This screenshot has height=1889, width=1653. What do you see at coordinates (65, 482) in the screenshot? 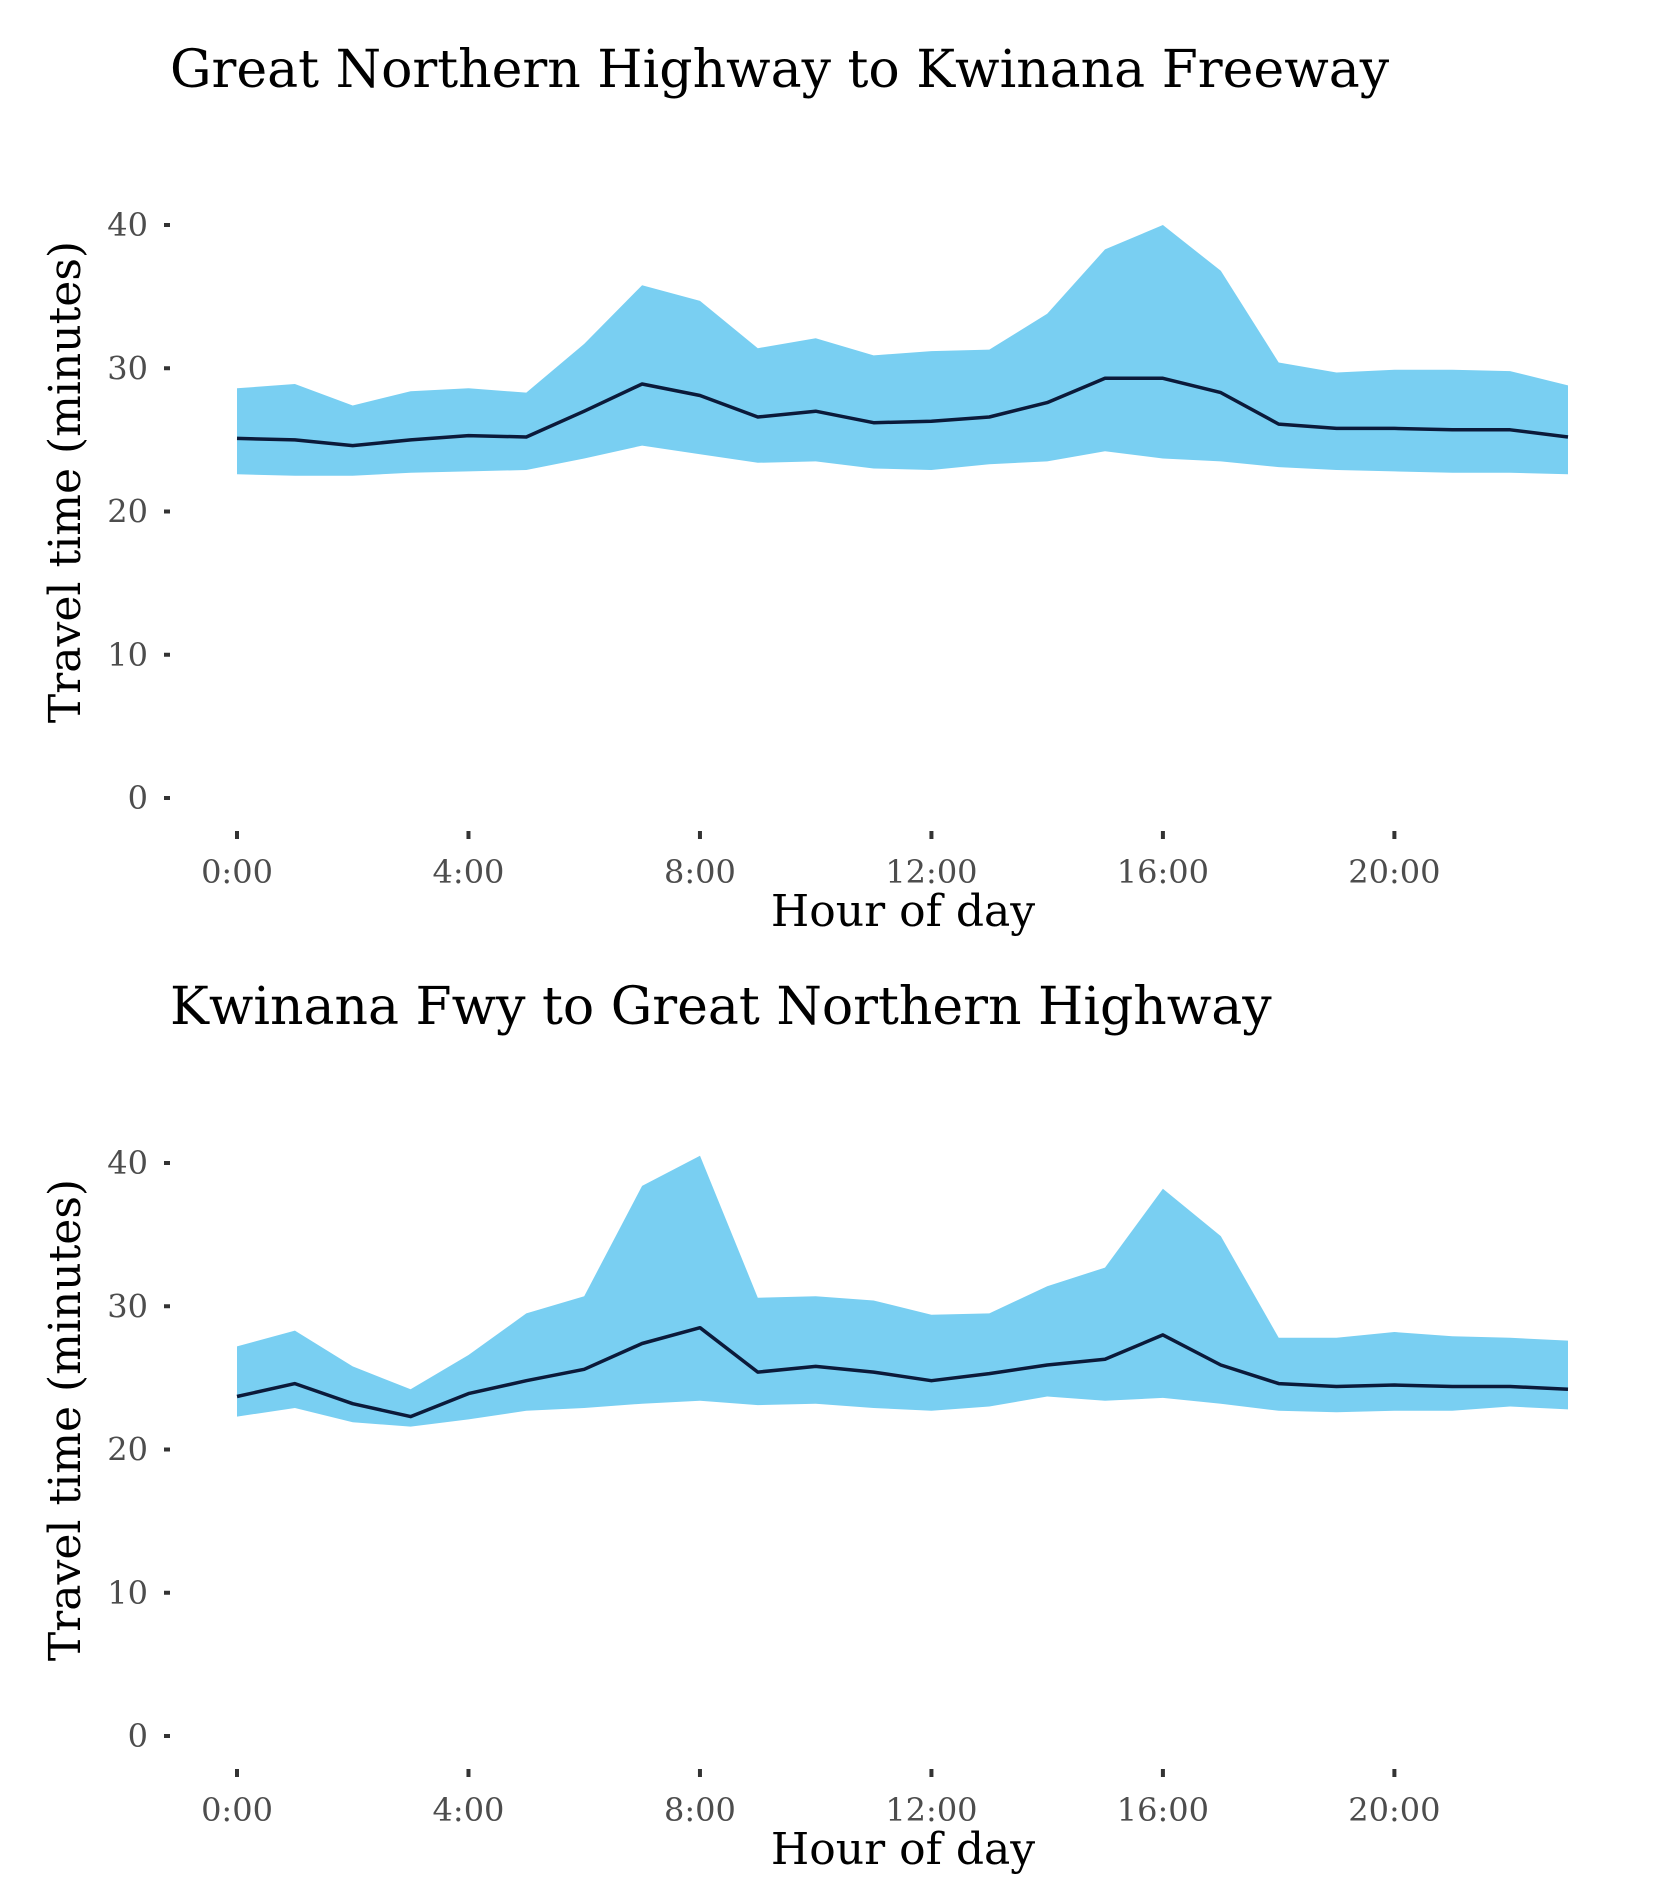
I see `y-axis-title-1: Travel time (minutes)` at bounding box center [65, 482].